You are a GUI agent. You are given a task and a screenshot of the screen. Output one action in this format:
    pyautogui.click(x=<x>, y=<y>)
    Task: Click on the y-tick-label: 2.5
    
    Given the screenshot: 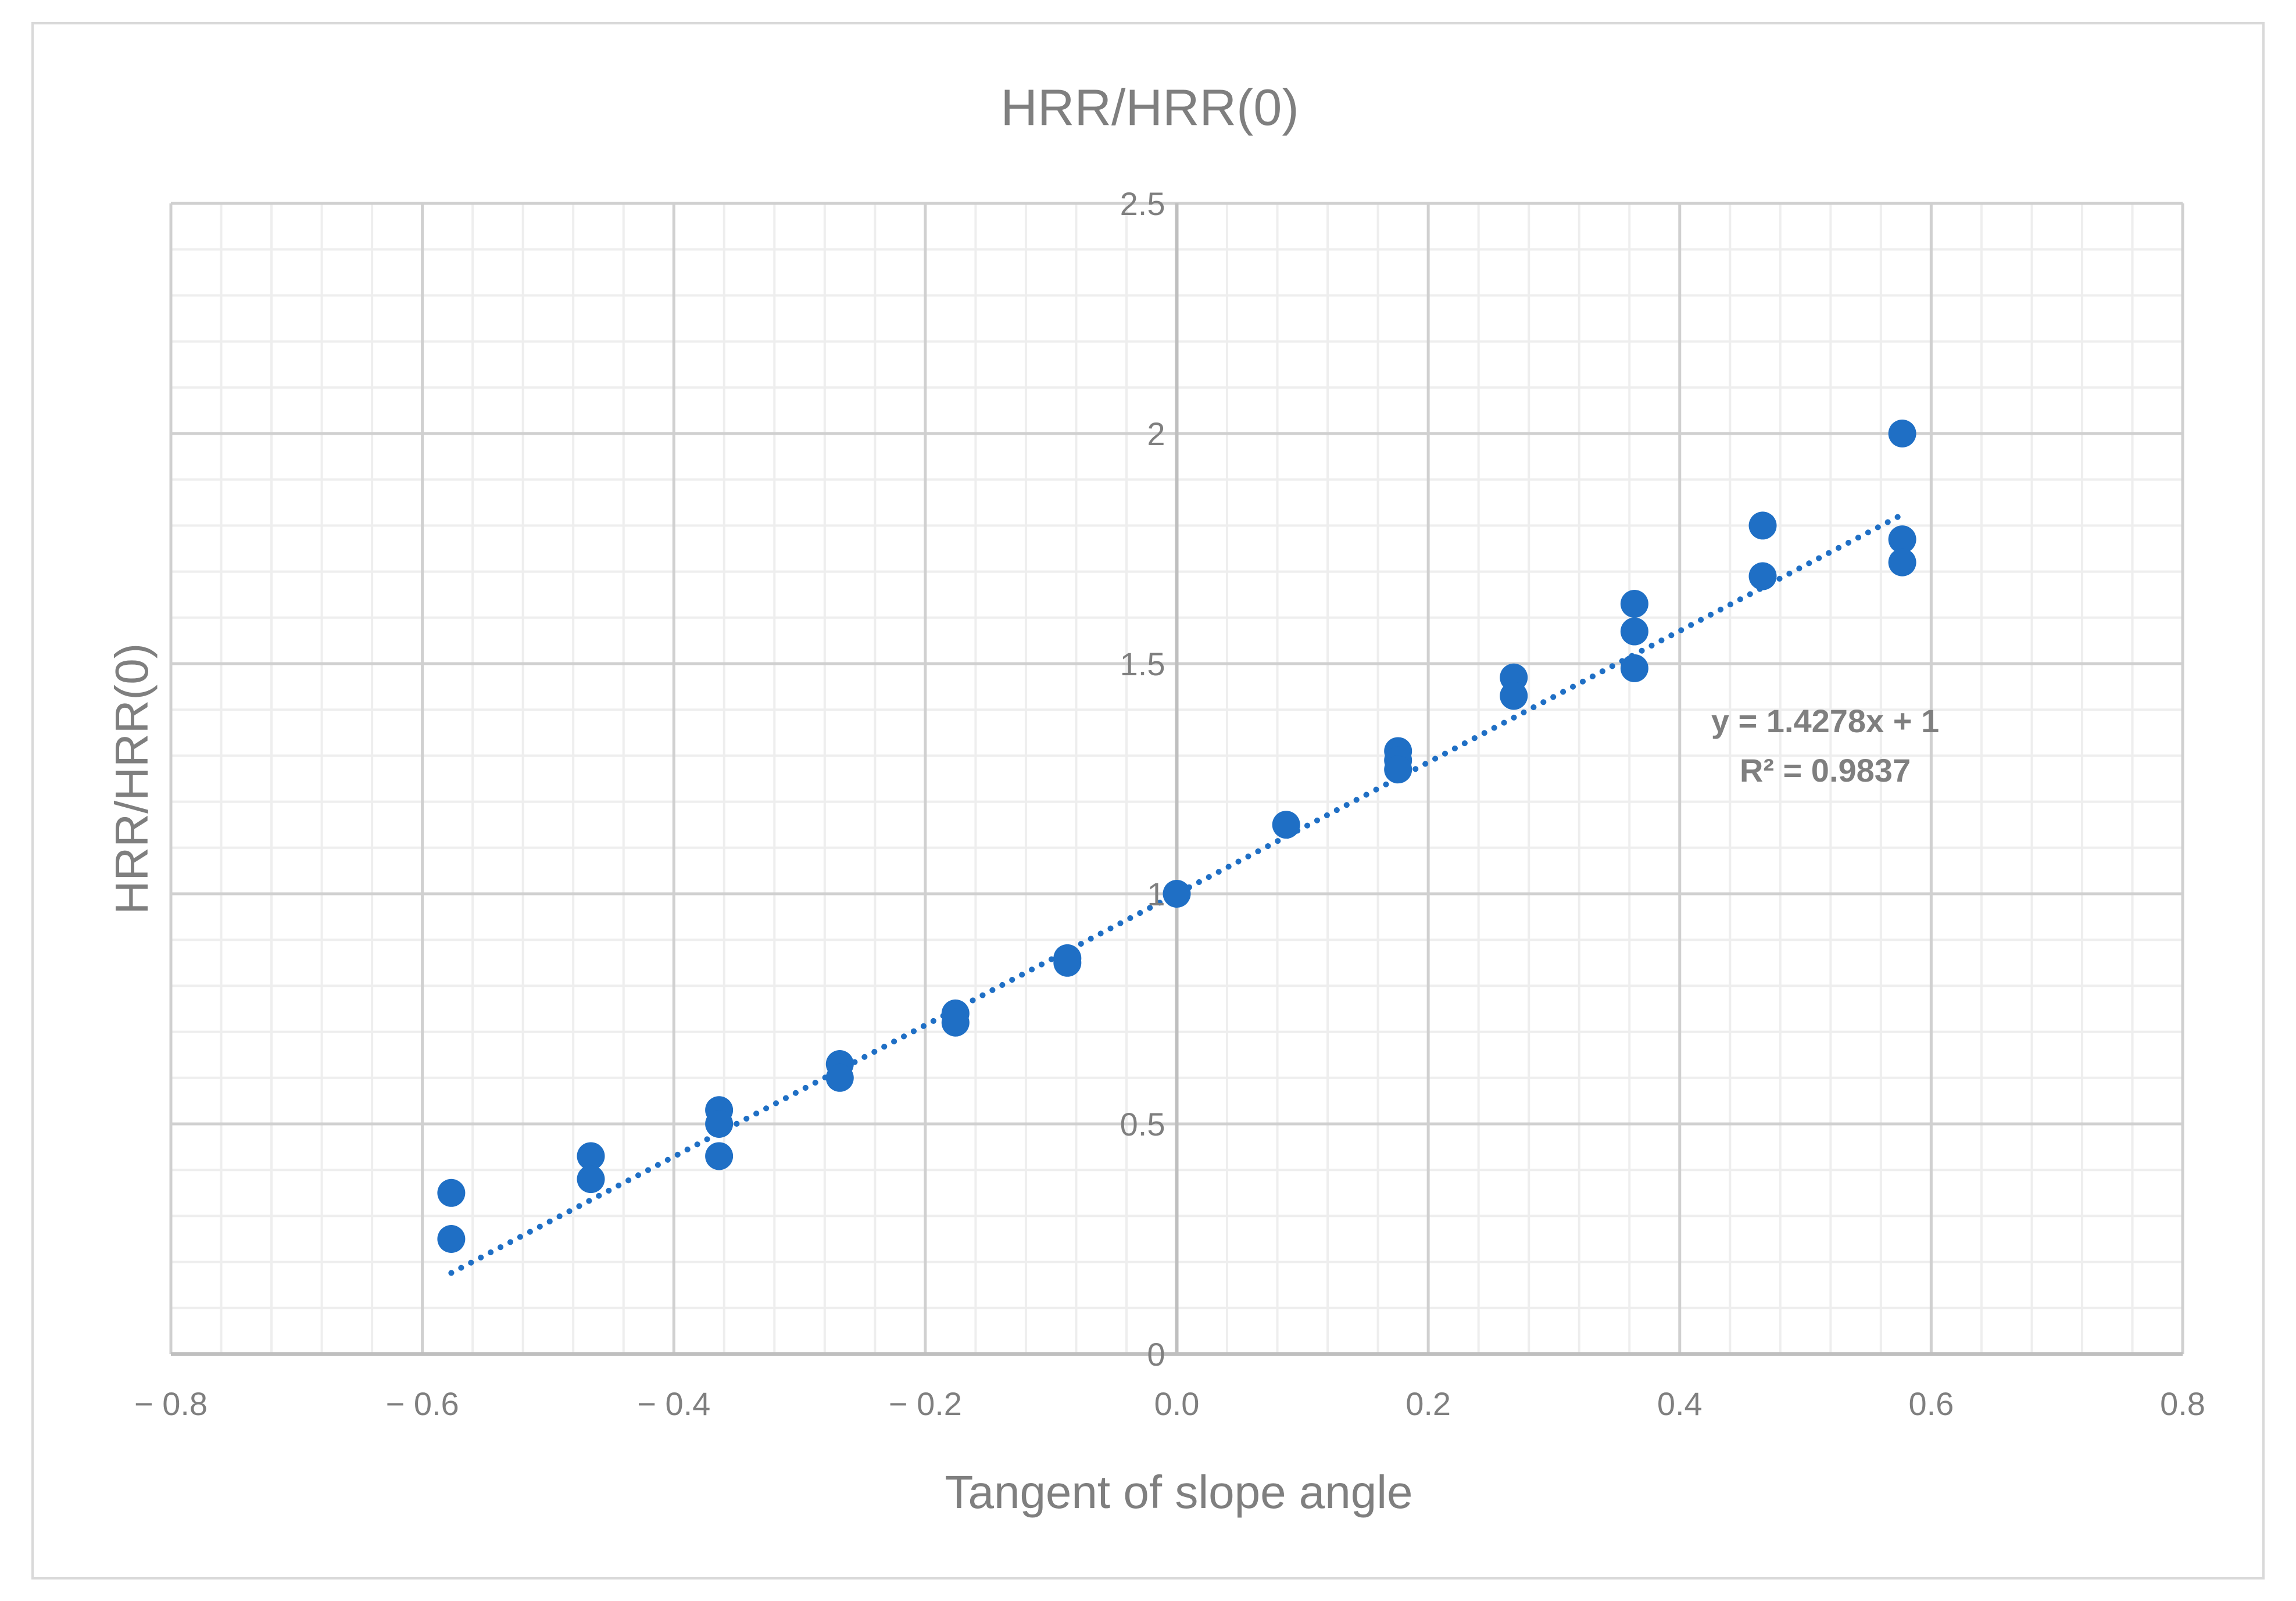 What is the action you would take?
    pyautogui.click(x=1142, y=203)
    